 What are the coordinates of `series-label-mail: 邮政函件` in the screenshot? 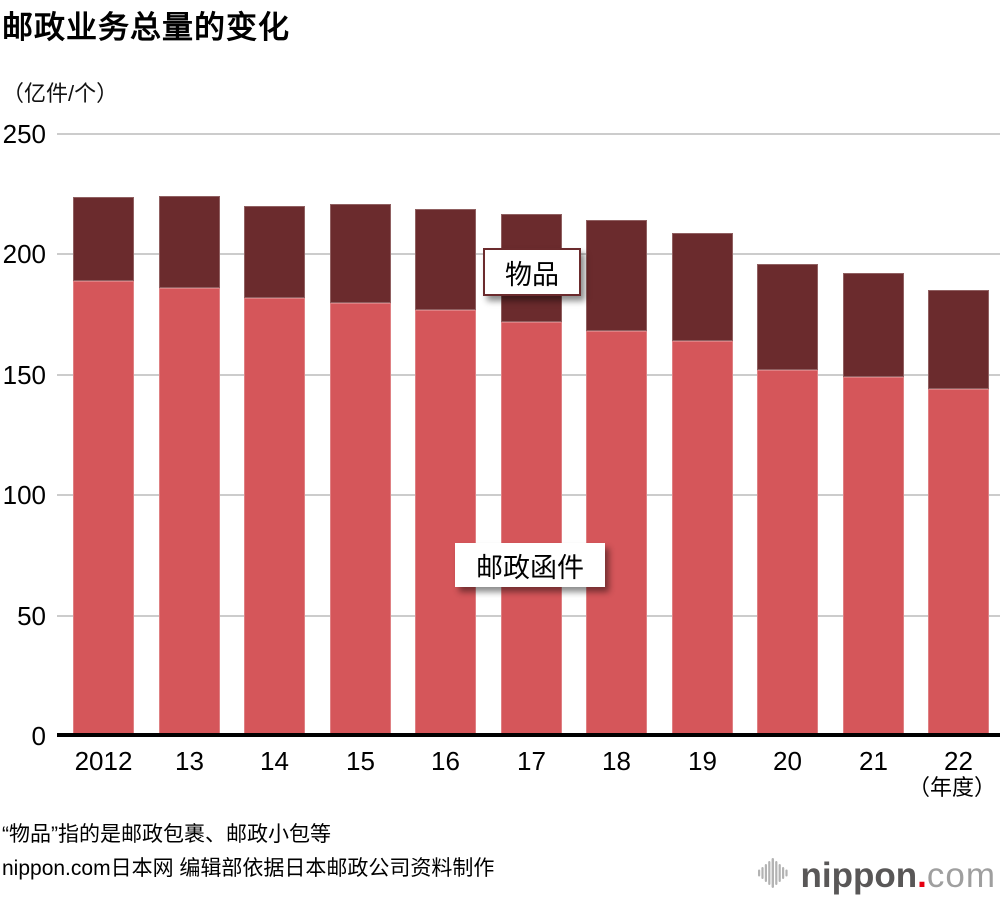 It's located at (530, 565).